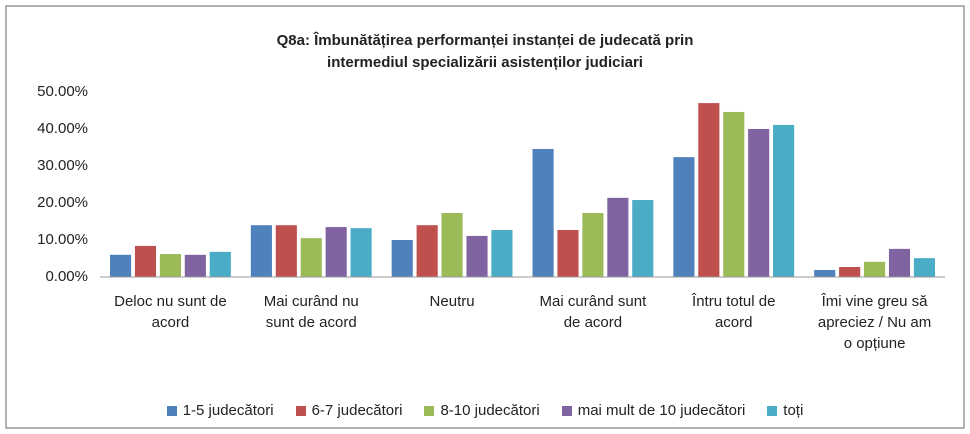 The height and width of the screenshot is (434, 970). I want to click on legend-item: mai mult de 10 judecători, so click(653, 410).